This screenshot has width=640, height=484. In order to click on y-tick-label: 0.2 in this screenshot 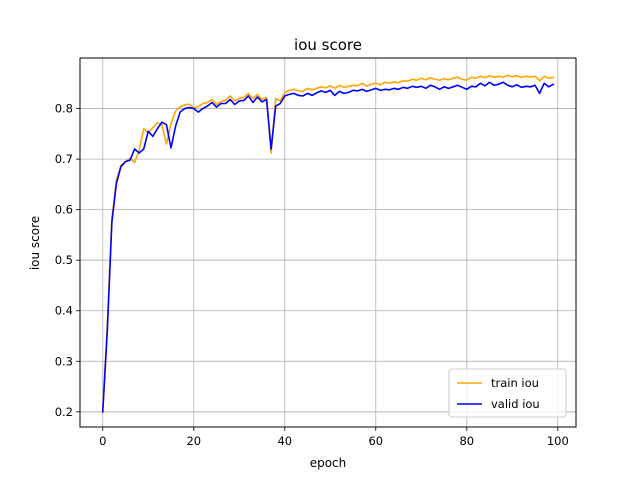, I will do `click(64, 412)`.